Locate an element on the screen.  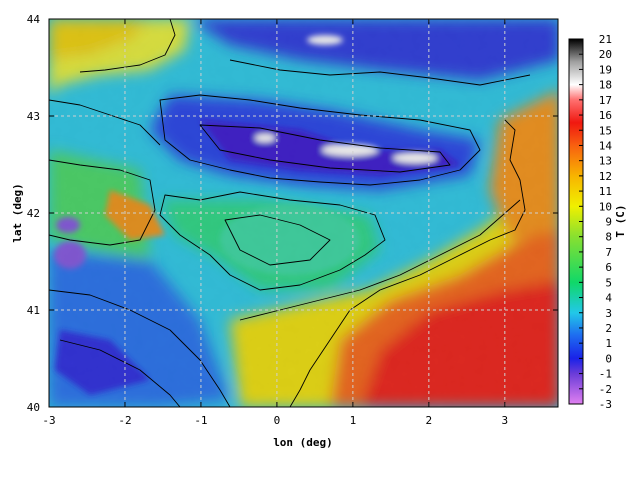
x-tick-label: -3 is located at coordinates (48, 420).